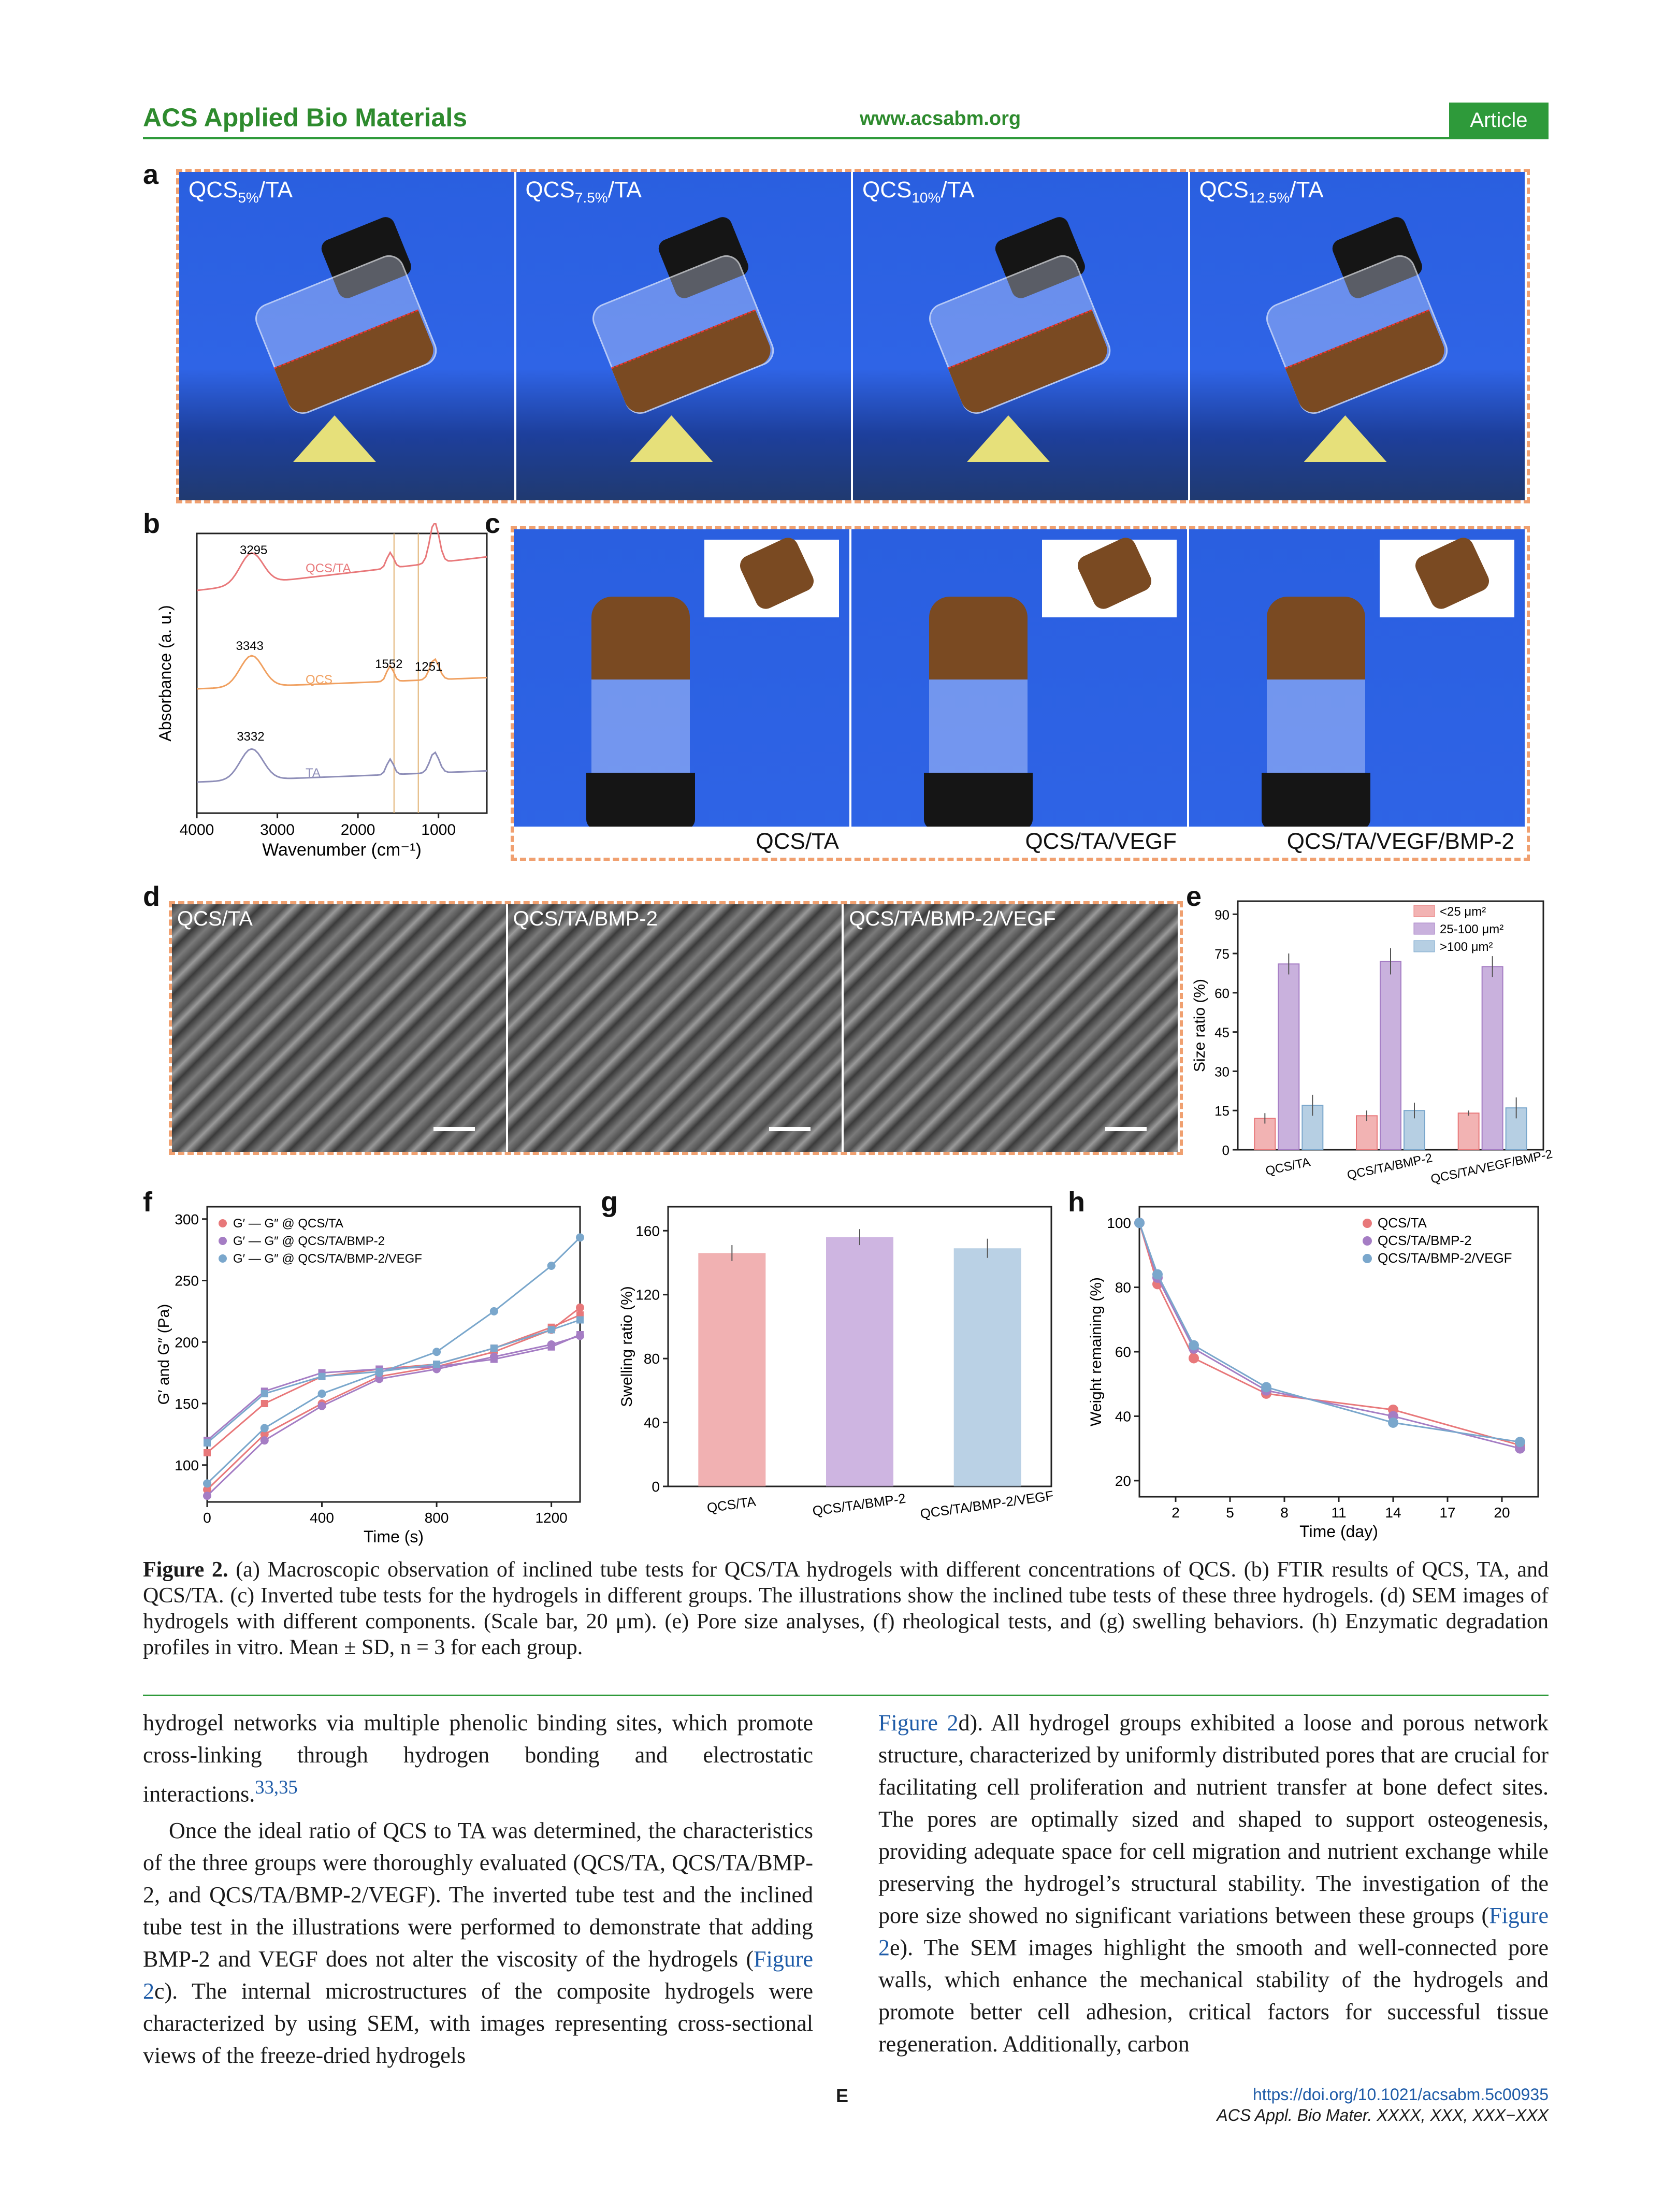  What do you see at coordinates (1463, 912) in the screenshot?
I see `legend-label: <25 μm²` at bounding box center [1463, 912].